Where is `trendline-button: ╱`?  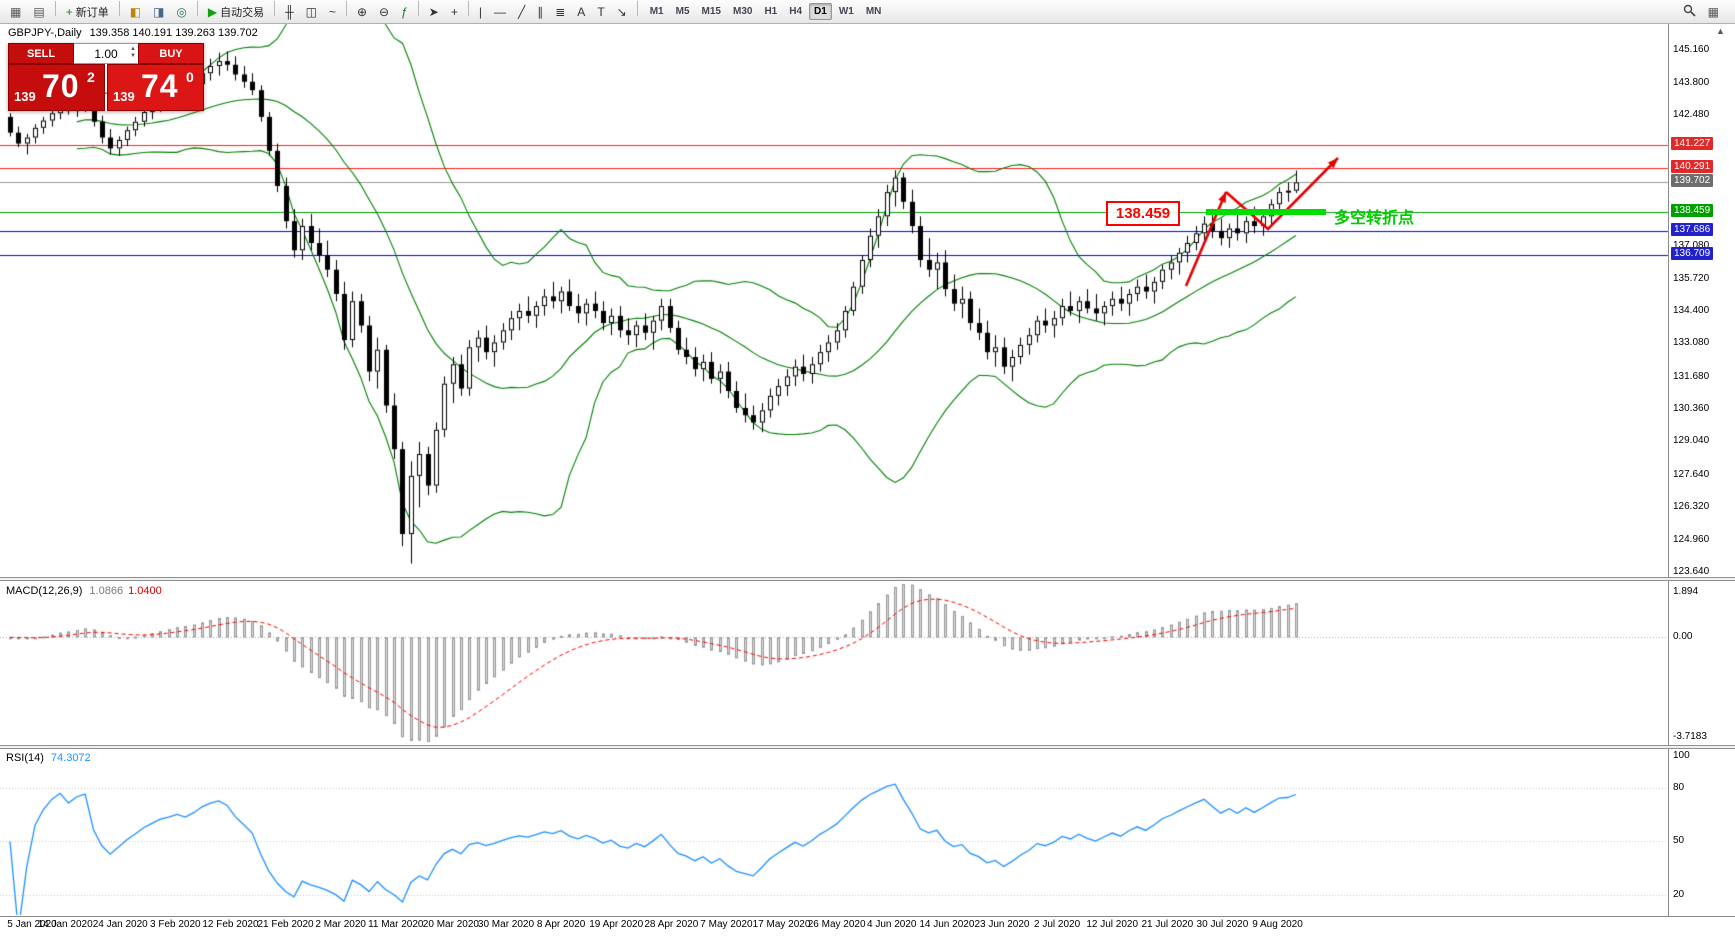
trendline-button: ╱ is located at coordinates (521, 12).